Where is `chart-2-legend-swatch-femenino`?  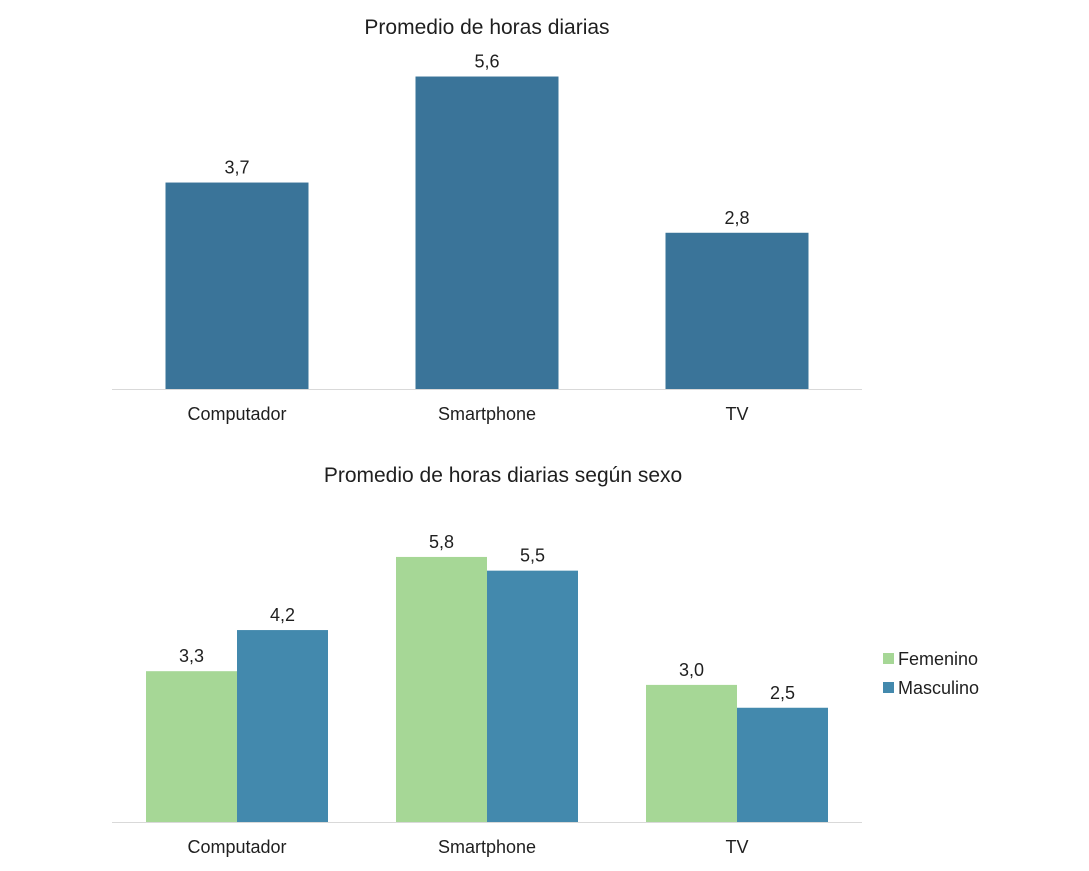
chart-2-legend-swatch-femenino is located at coordinates (888, 658).